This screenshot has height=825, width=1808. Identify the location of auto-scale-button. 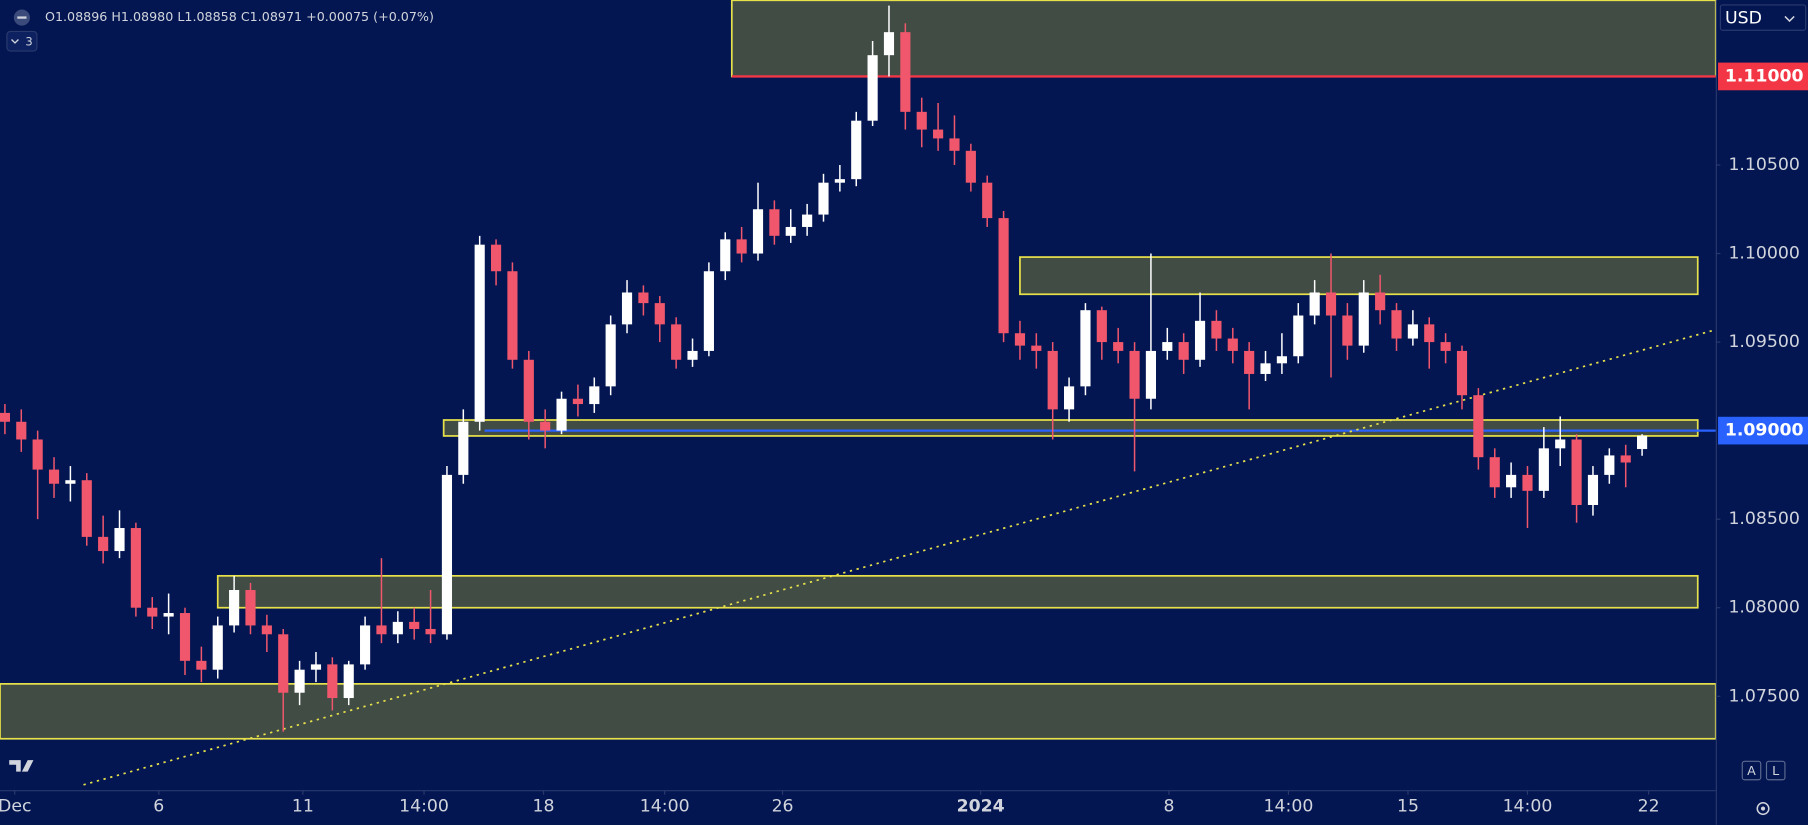
(1751, 770).